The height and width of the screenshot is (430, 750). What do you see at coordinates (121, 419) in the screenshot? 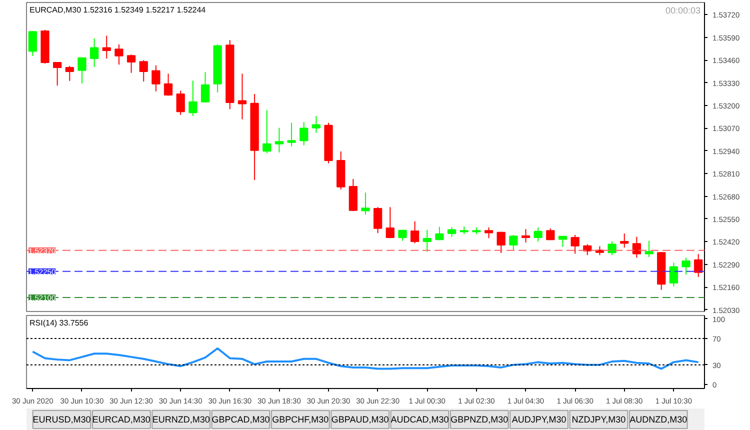
I see `text: EURCAD,M30` at bounding box center [121, 419].